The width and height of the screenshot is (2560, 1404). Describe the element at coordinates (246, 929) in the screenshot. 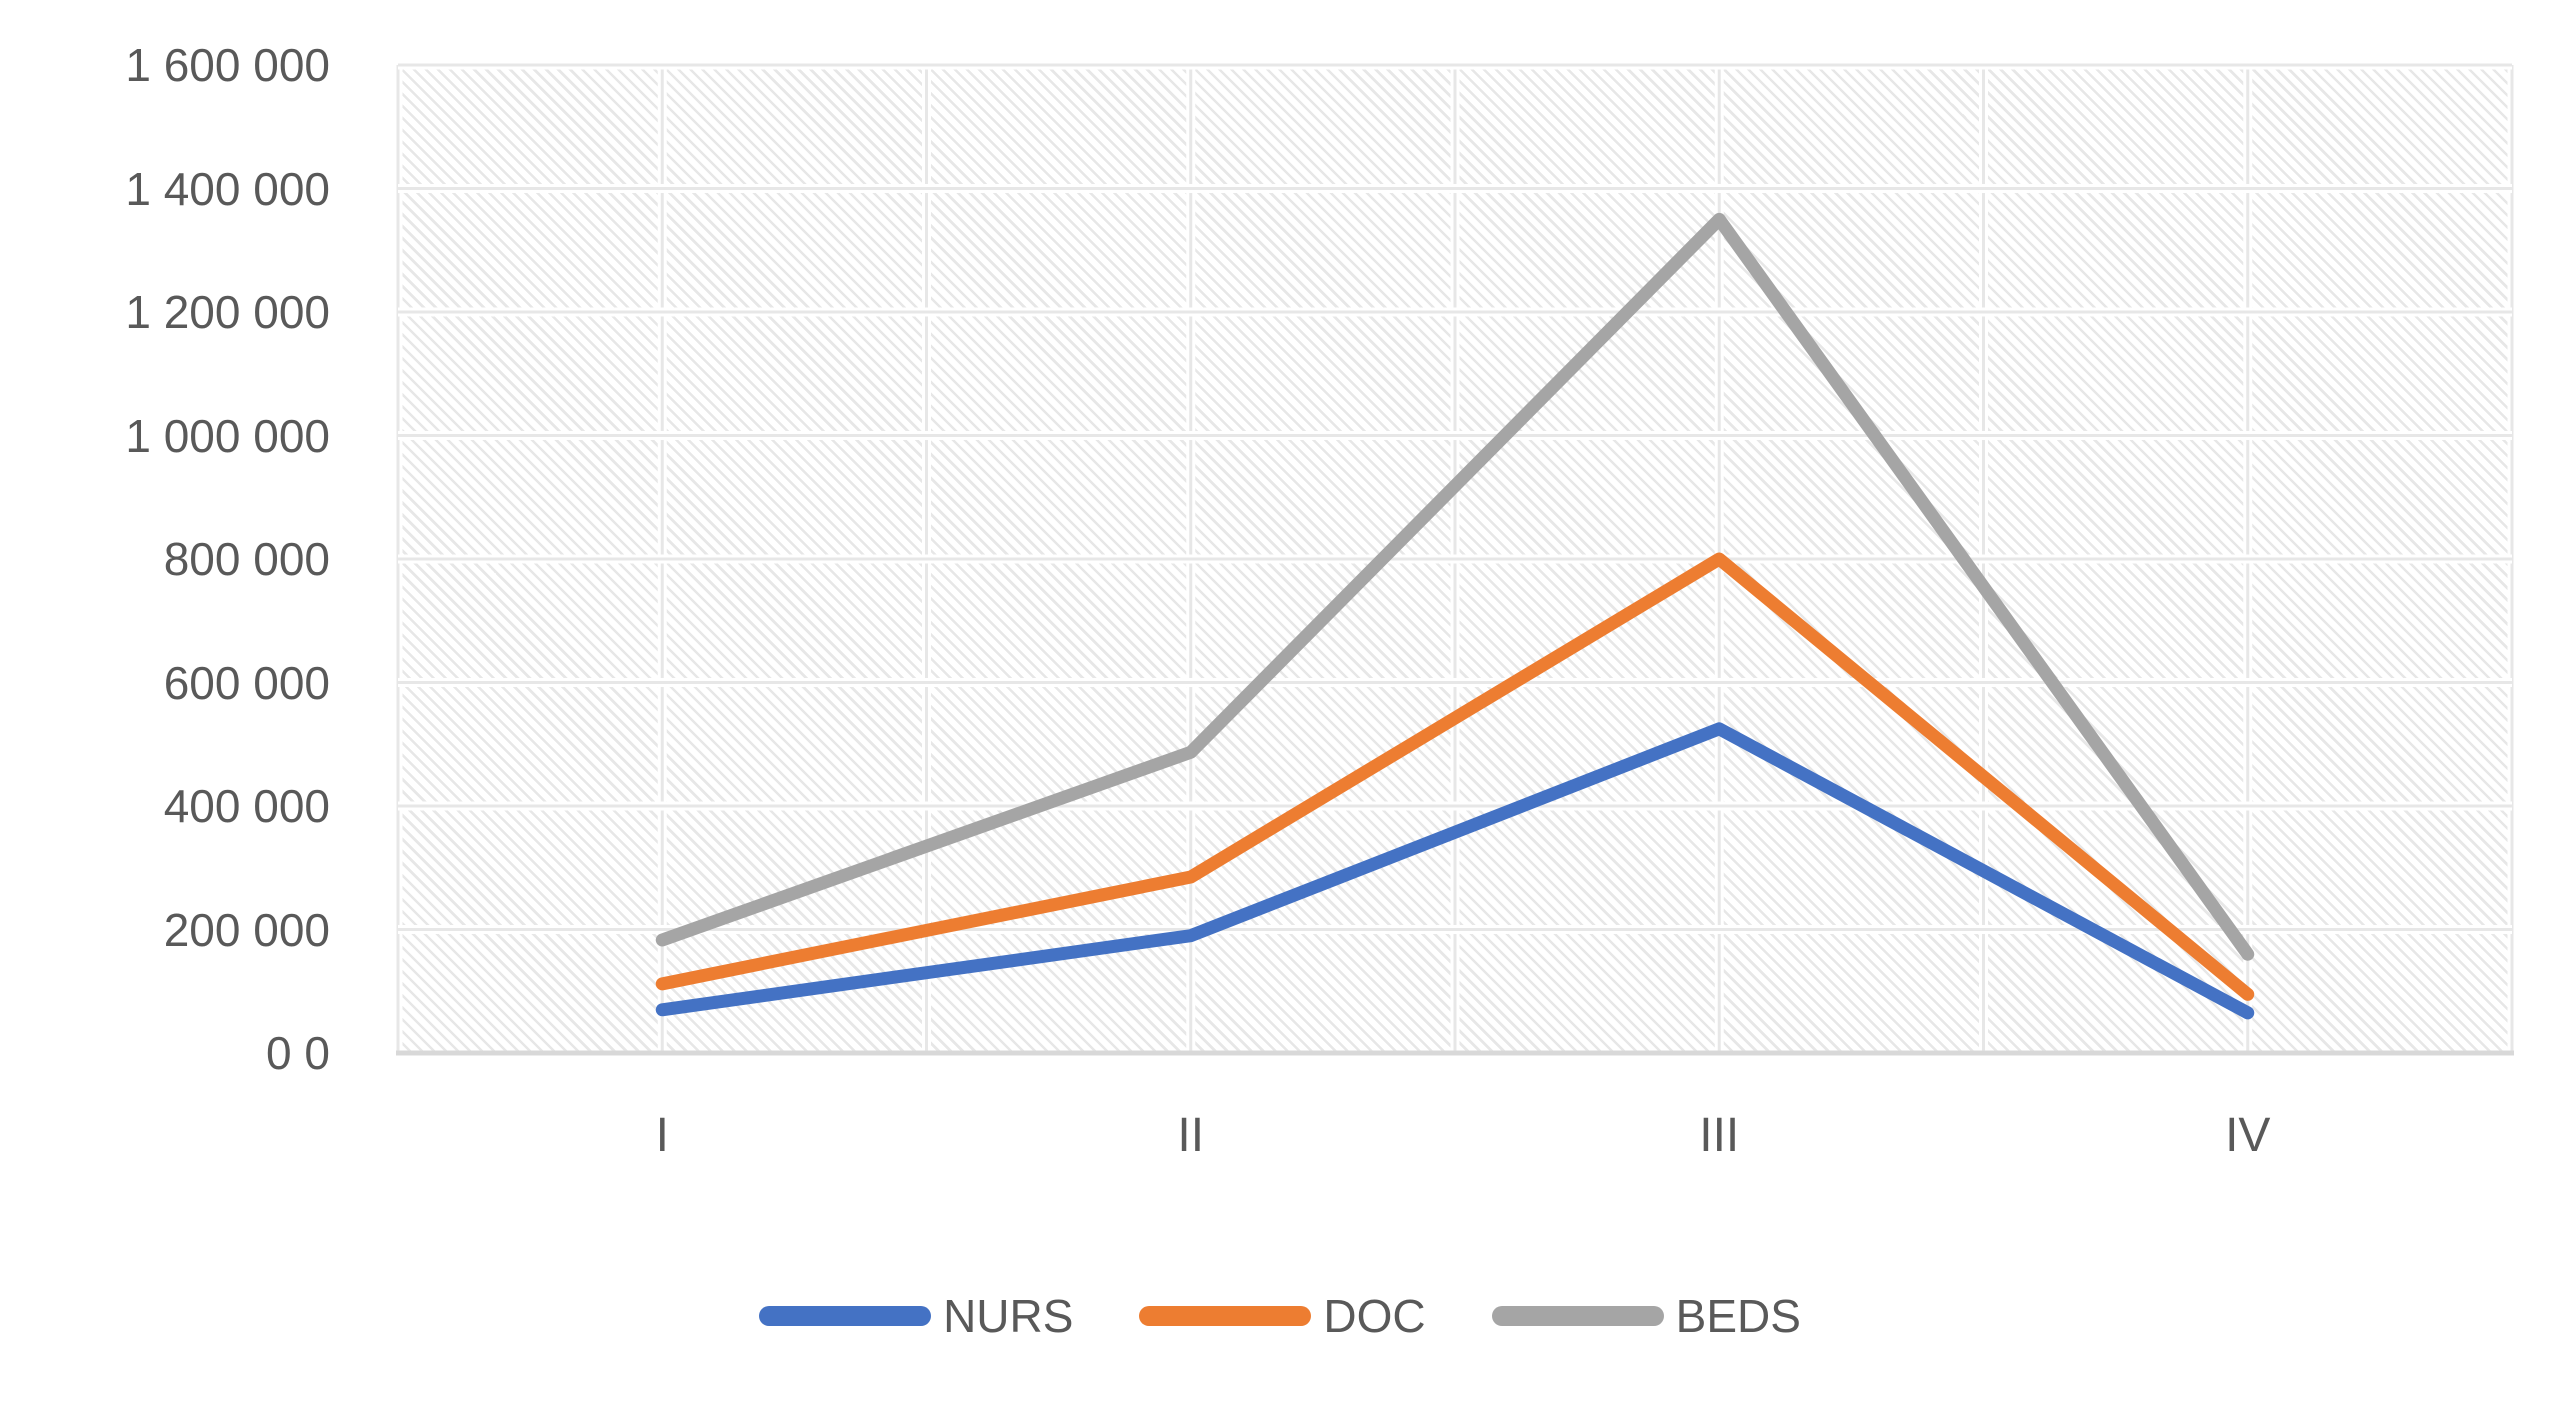

I see `y-tick-label: 200 000` at that location.